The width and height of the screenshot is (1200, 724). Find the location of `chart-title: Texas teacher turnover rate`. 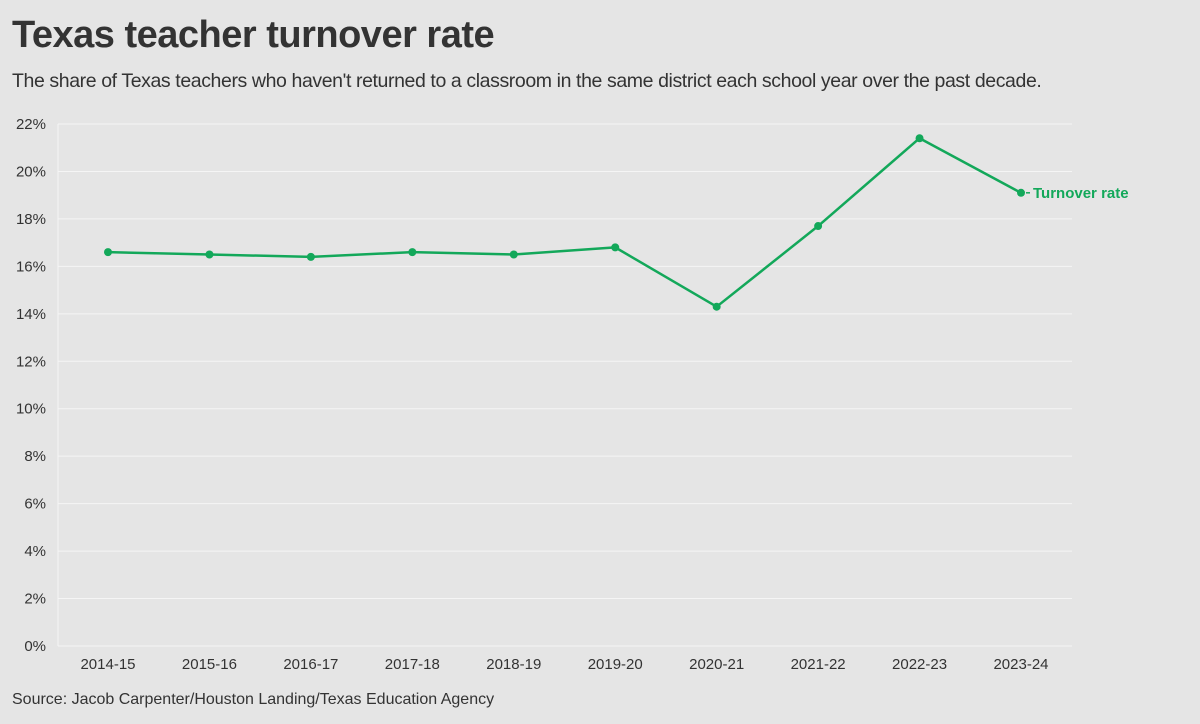

chart-title: Texas teacher turnover rate is located at coordinates (253, 35).